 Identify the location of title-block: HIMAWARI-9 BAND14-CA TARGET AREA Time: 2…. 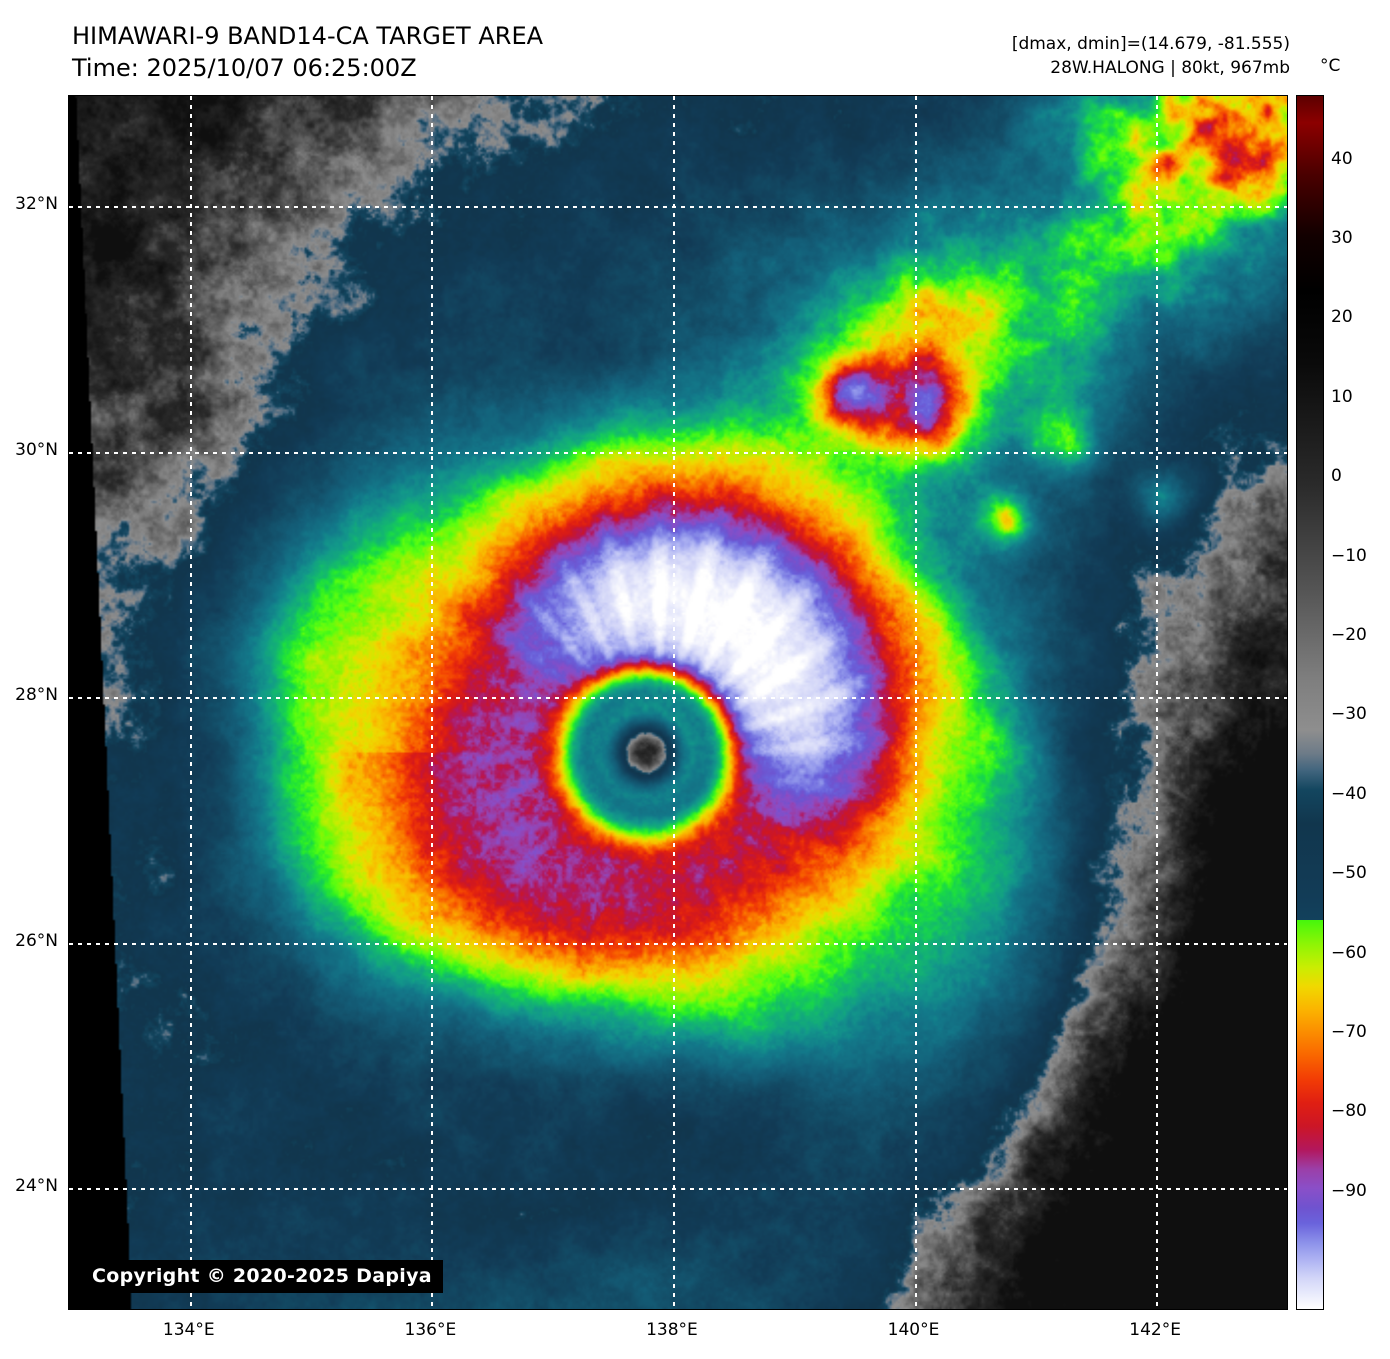
(307, 52).